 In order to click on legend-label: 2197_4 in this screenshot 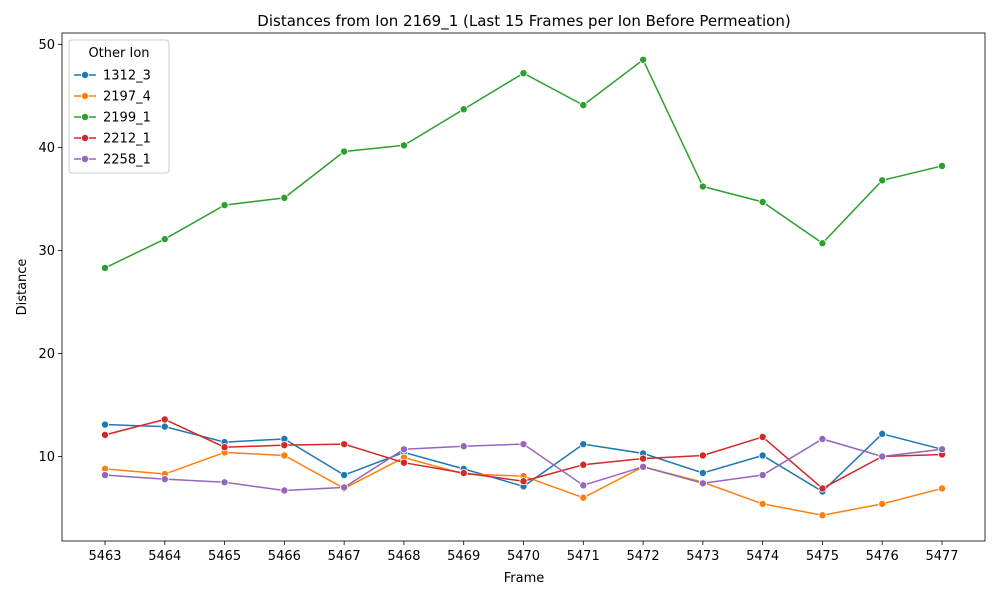, I will do `click(127, 97)`.